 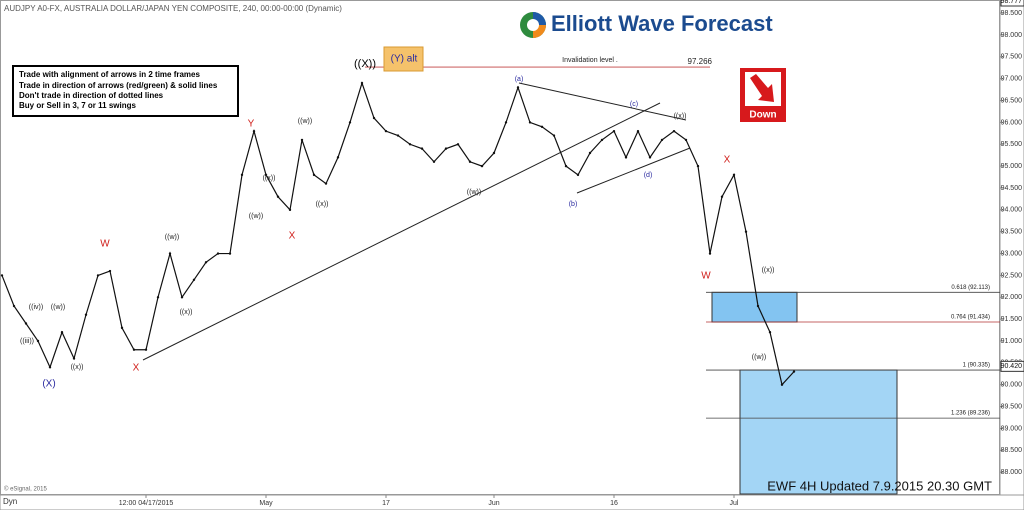 What do you see at coordinates (1012, 450) in the screenshot?
I see `y-tick-label: 88.500` at bounding box center [1012, 450].